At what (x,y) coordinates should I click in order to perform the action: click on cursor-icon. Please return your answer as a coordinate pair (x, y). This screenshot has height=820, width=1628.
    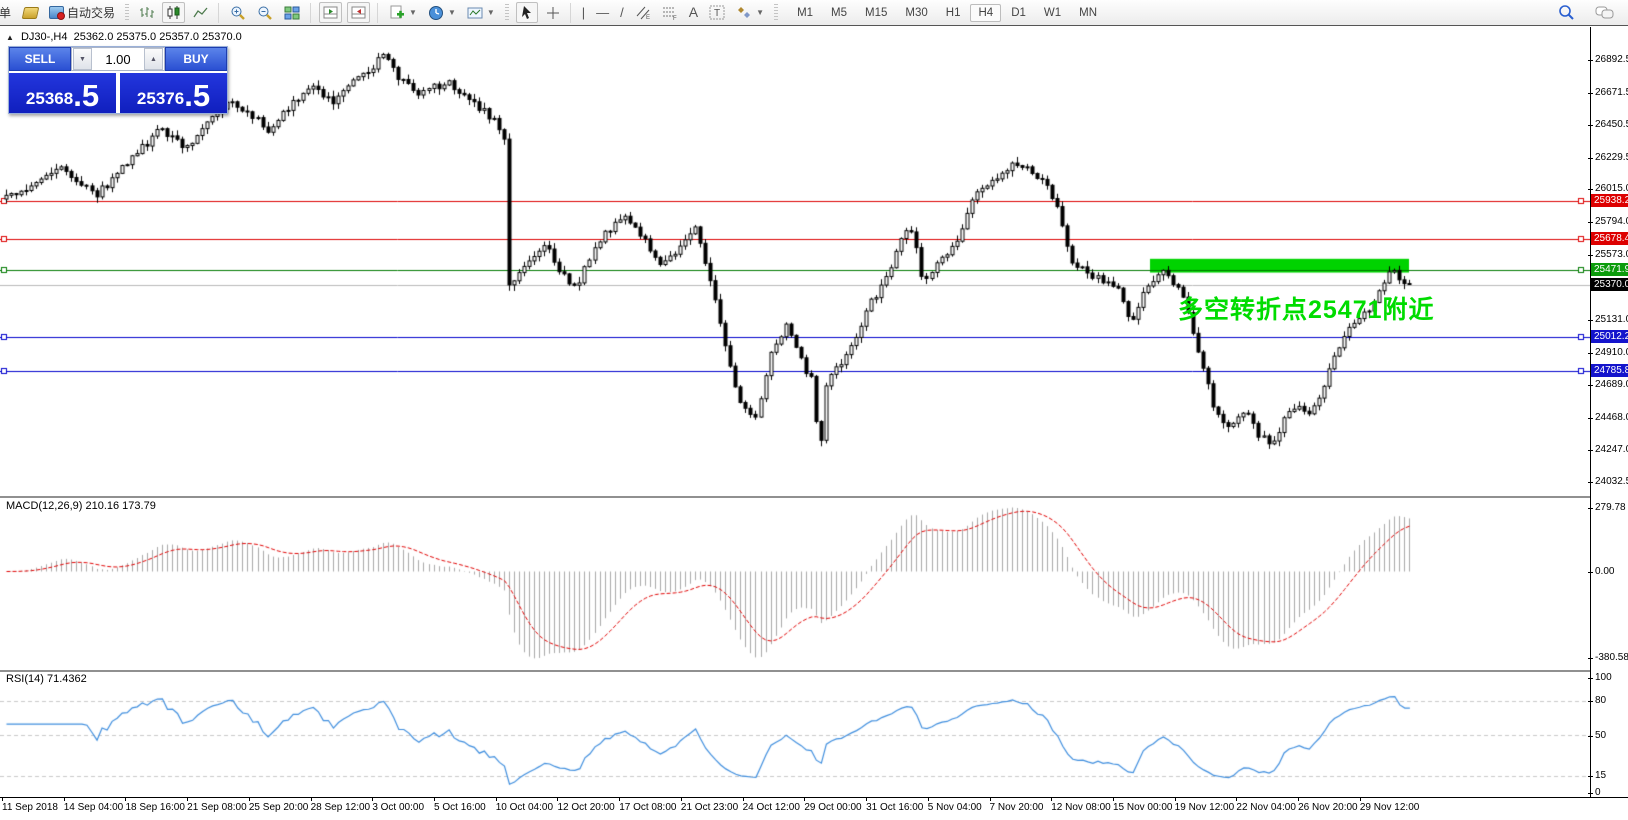
    Looking at the image, I should click on (526, 12).